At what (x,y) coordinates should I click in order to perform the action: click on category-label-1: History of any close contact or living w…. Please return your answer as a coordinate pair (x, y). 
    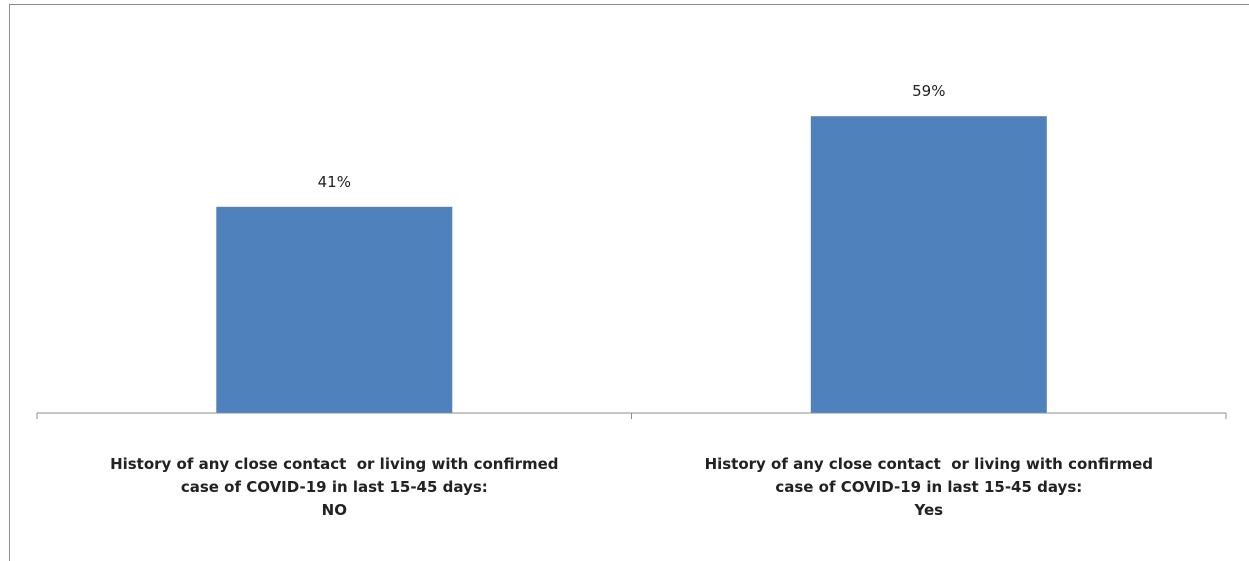
    Looking at the image, I should click on (334, 487).